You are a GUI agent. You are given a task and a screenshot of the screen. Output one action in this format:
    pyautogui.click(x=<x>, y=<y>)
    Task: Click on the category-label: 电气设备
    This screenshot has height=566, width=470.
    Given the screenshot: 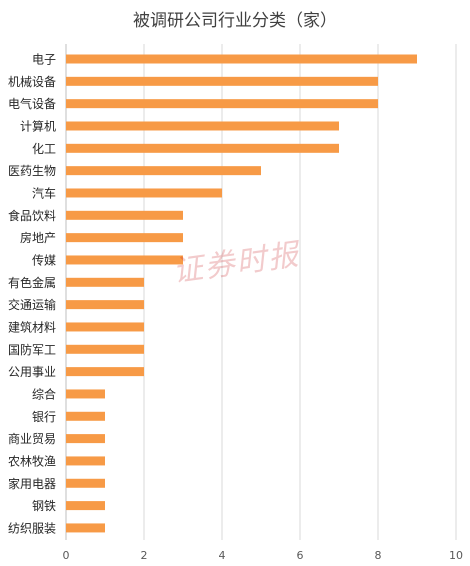 What is the action you would take?
    pyautogui.click(x=32, y=103)
    